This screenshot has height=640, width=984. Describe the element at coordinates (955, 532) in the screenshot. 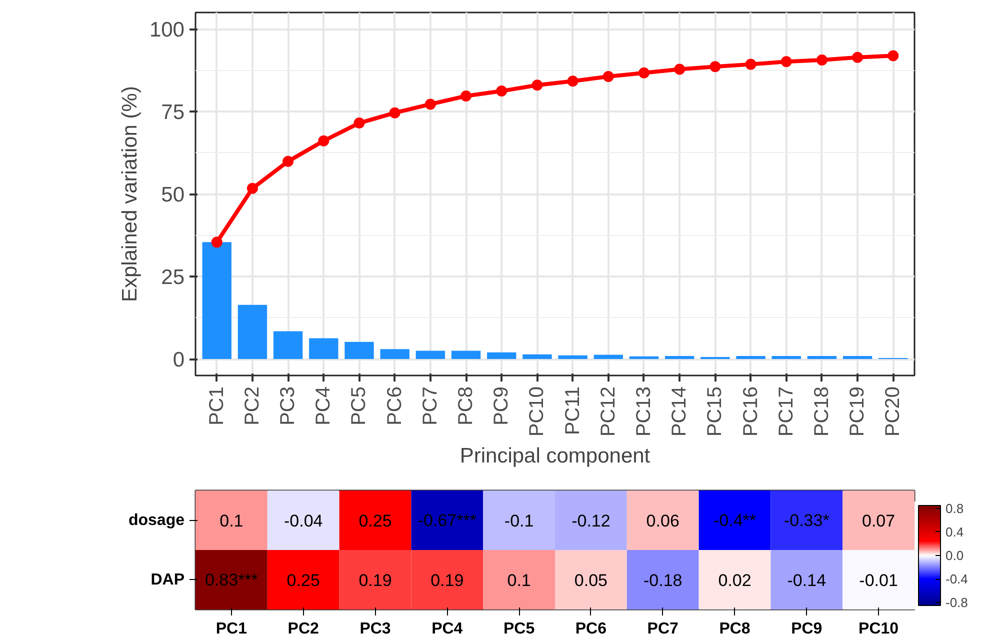

I see `color-bar-label: 0.4` at that location.